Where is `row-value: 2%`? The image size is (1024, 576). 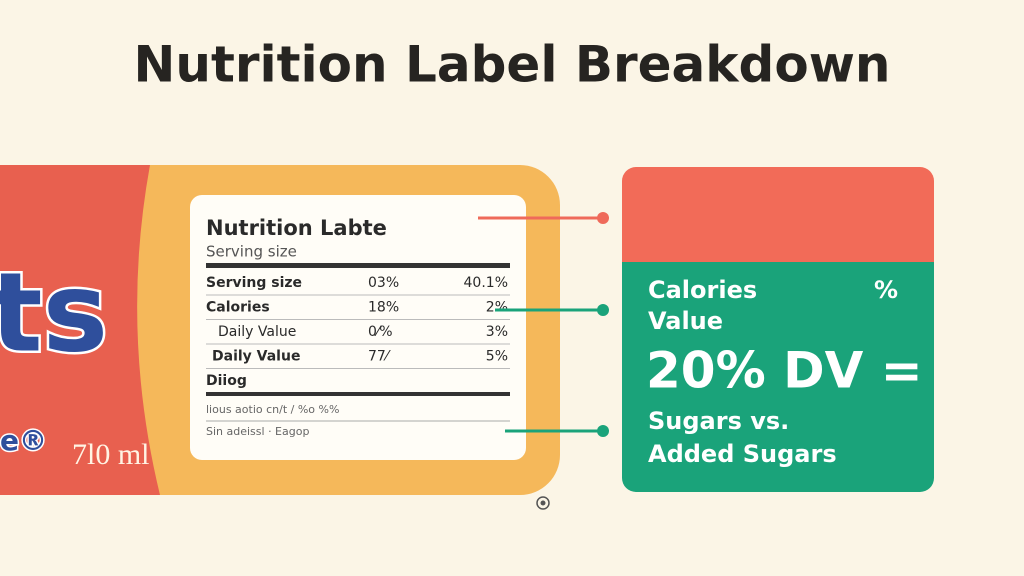 row-value: 2% is located at coordinates (497, 308).